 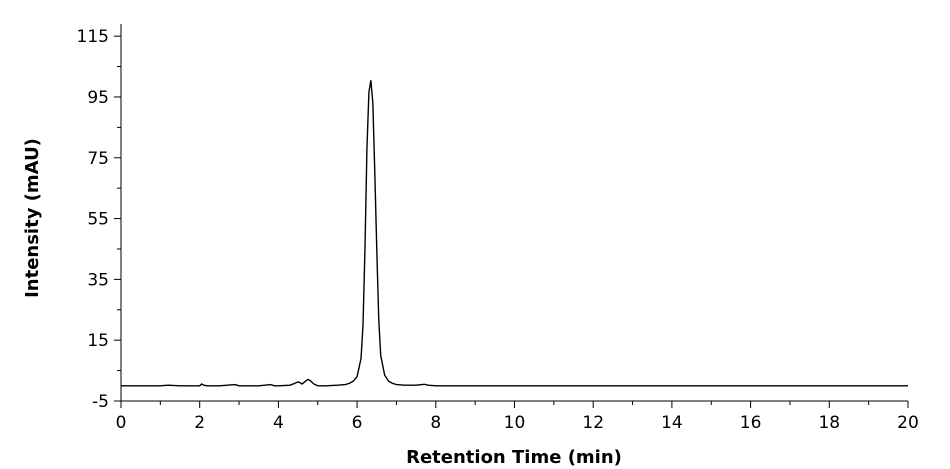 What do you see at coordinates (672, 423) in the screenshot?
I see `x-tick-label: 14` at bounding box center [672, 423].